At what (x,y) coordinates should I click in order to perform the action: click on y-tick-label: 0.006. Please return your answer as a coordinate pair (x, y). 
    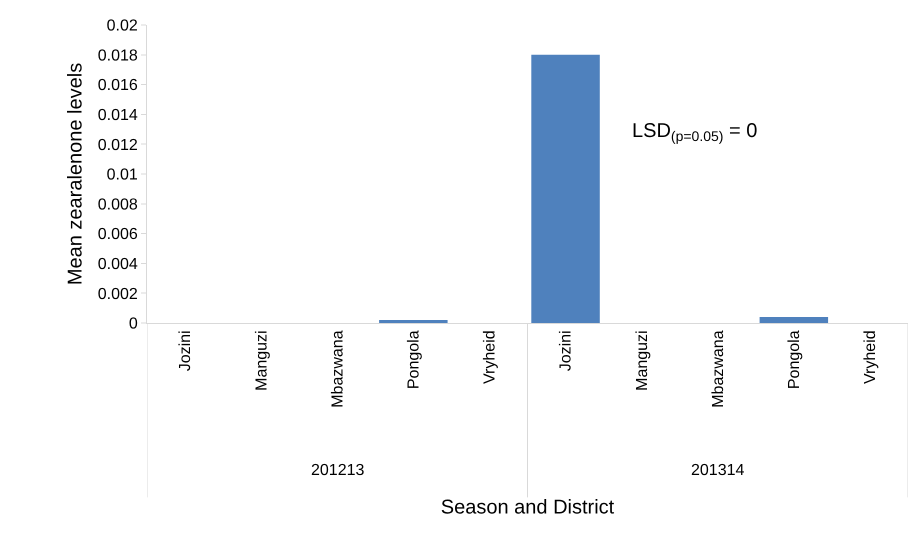
    Looking at the image, I should click on (118, 235).